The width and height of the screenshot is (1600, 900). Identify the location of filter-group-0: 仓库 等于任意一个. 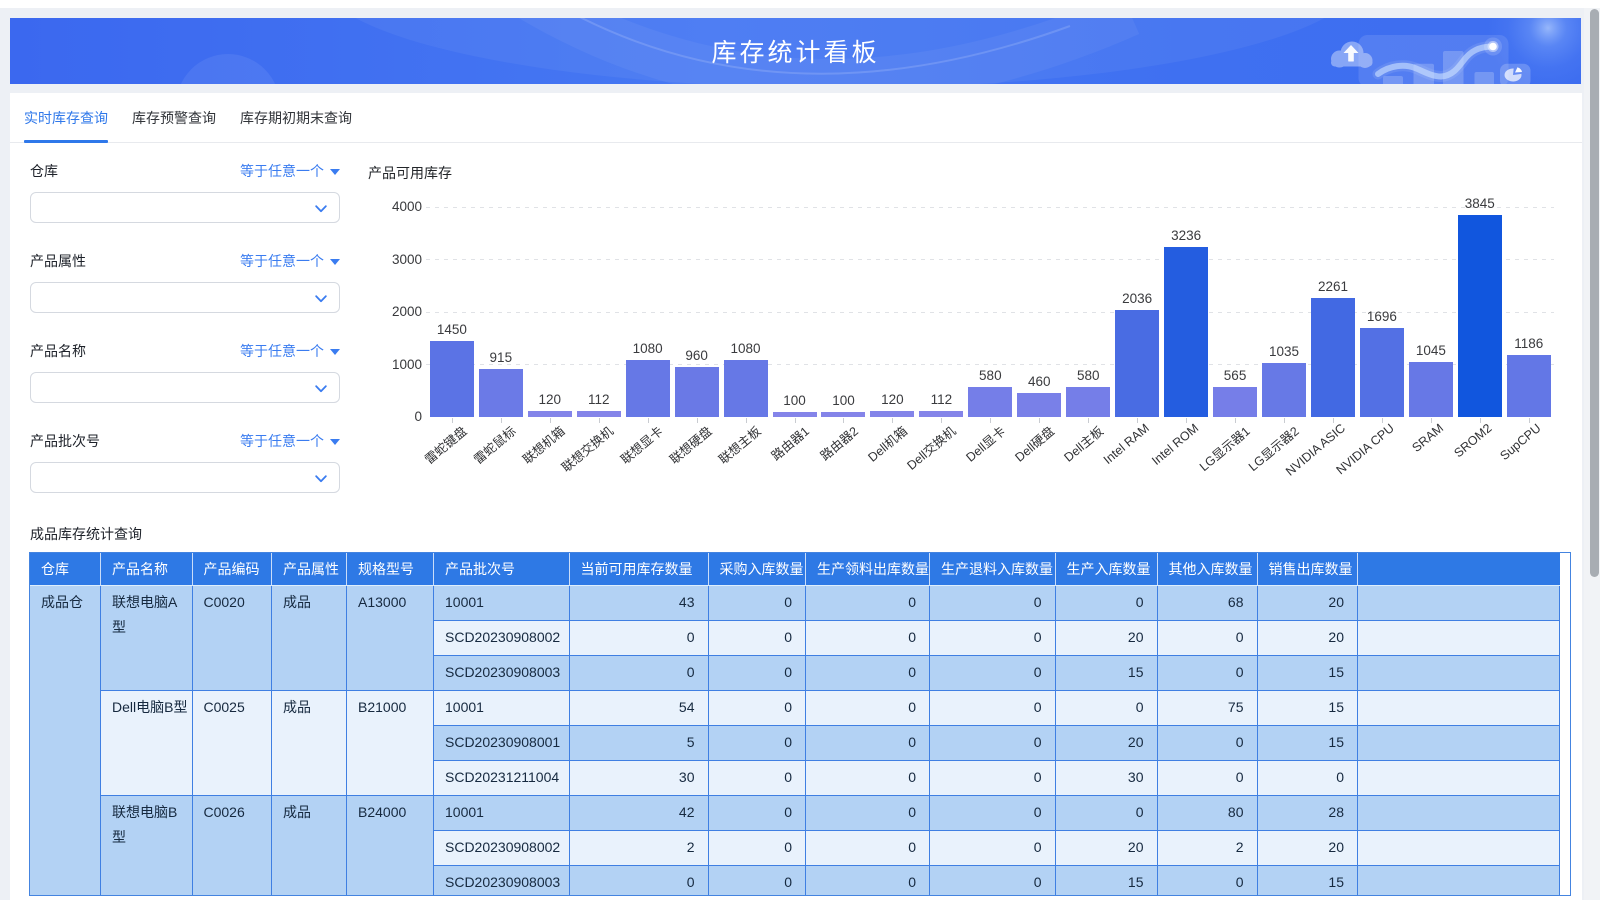
(185, 192).